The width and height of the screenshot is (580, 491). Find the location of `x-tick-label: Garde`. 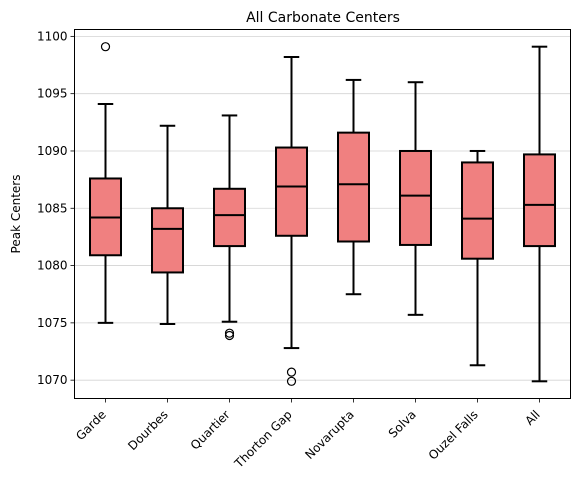

x-tick-label: Garde is located at coordinates (91, 426).